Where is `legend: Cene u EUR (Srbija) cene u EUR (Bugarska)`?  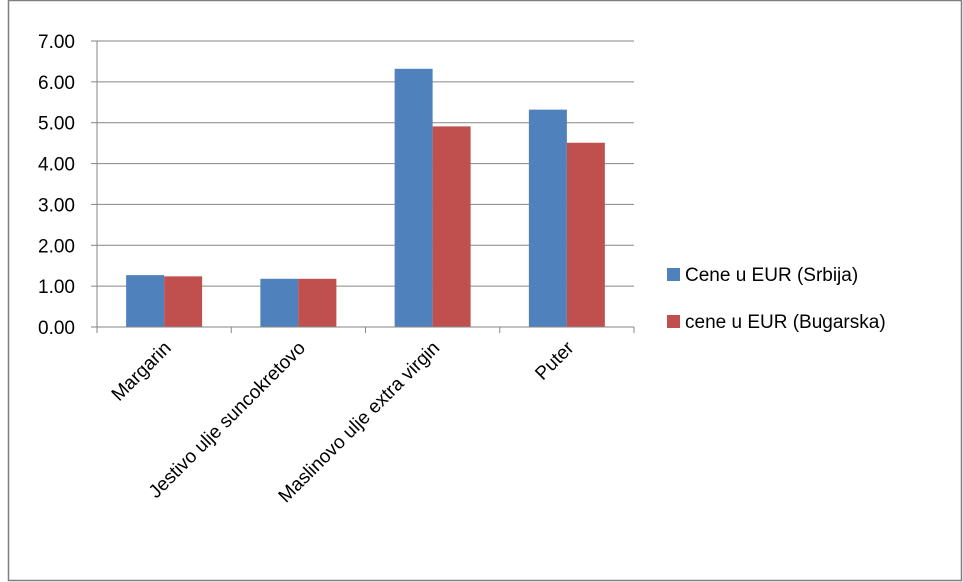
legend: Cene u EUR (Srbija) cene u EUR (Bugarska) is located at coordinates (776, 299).